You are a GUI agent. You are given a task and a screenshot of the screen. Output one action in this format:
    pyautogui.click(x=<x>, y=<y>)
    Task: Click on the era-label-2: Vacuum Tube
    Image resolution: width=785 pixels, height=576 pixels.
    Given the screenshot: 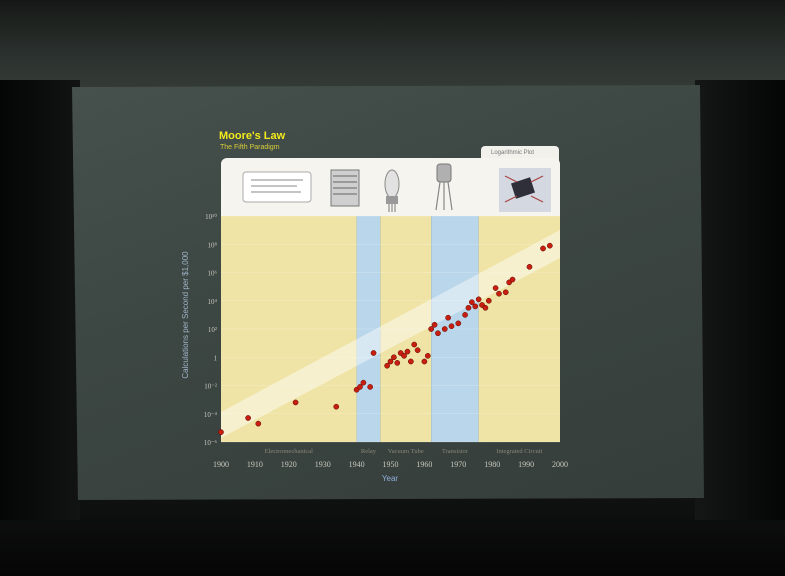 What is the action you would take?
    pyautogui.click(x=406, y=451)
    